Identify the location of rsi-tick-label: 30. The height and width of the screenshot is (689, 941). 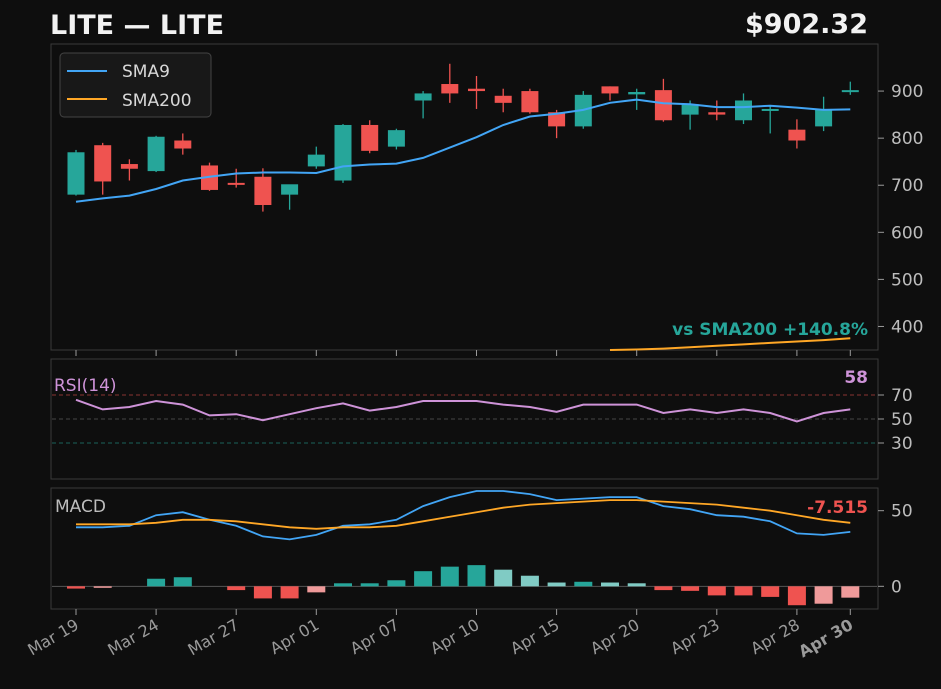
(902, 444).